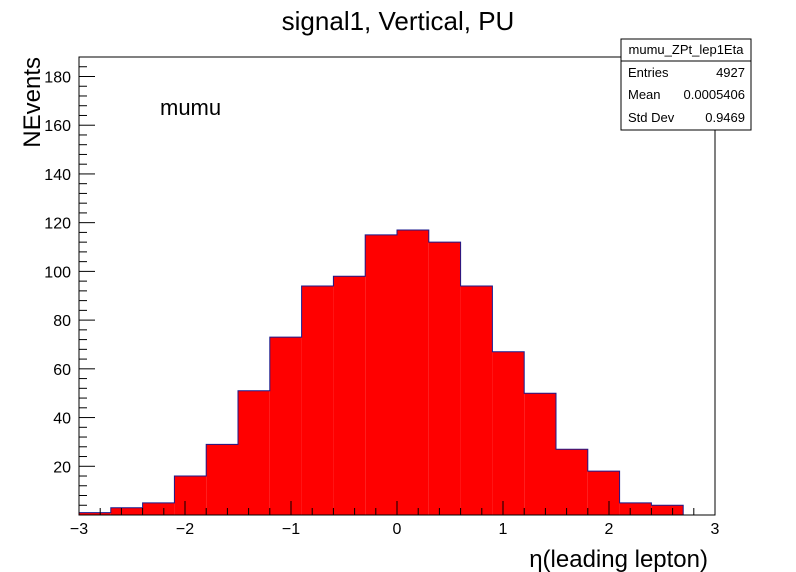  What do you see at coordinates (648, 72) in the screenshot?
I see `stats-entries-label: Entries` at bounding box center [648, 72].